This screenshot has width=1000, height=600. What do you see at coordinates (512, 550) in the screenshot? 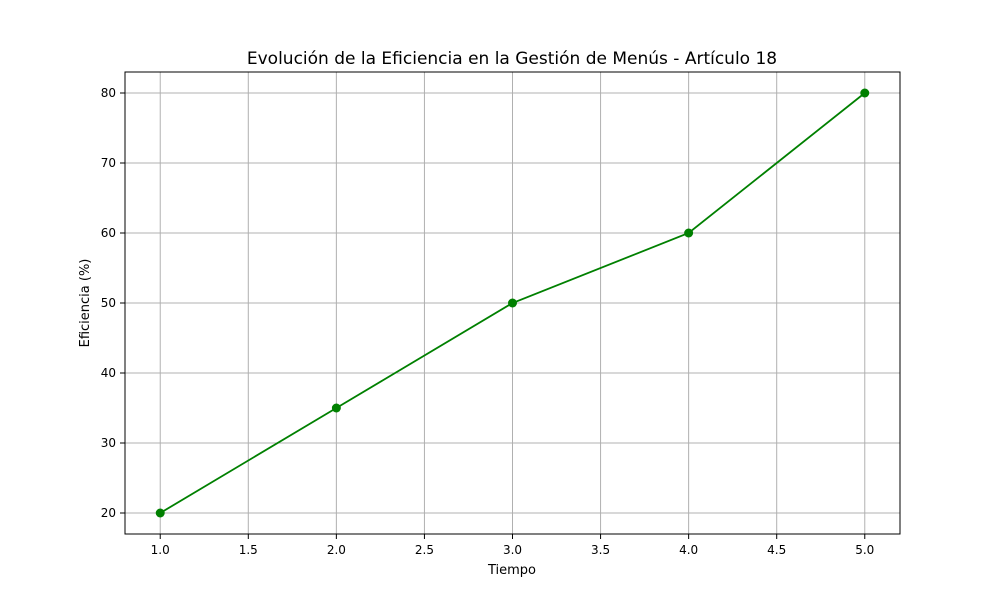
I see `x-tick-label: 3.0` at bounding box center [512, 550].